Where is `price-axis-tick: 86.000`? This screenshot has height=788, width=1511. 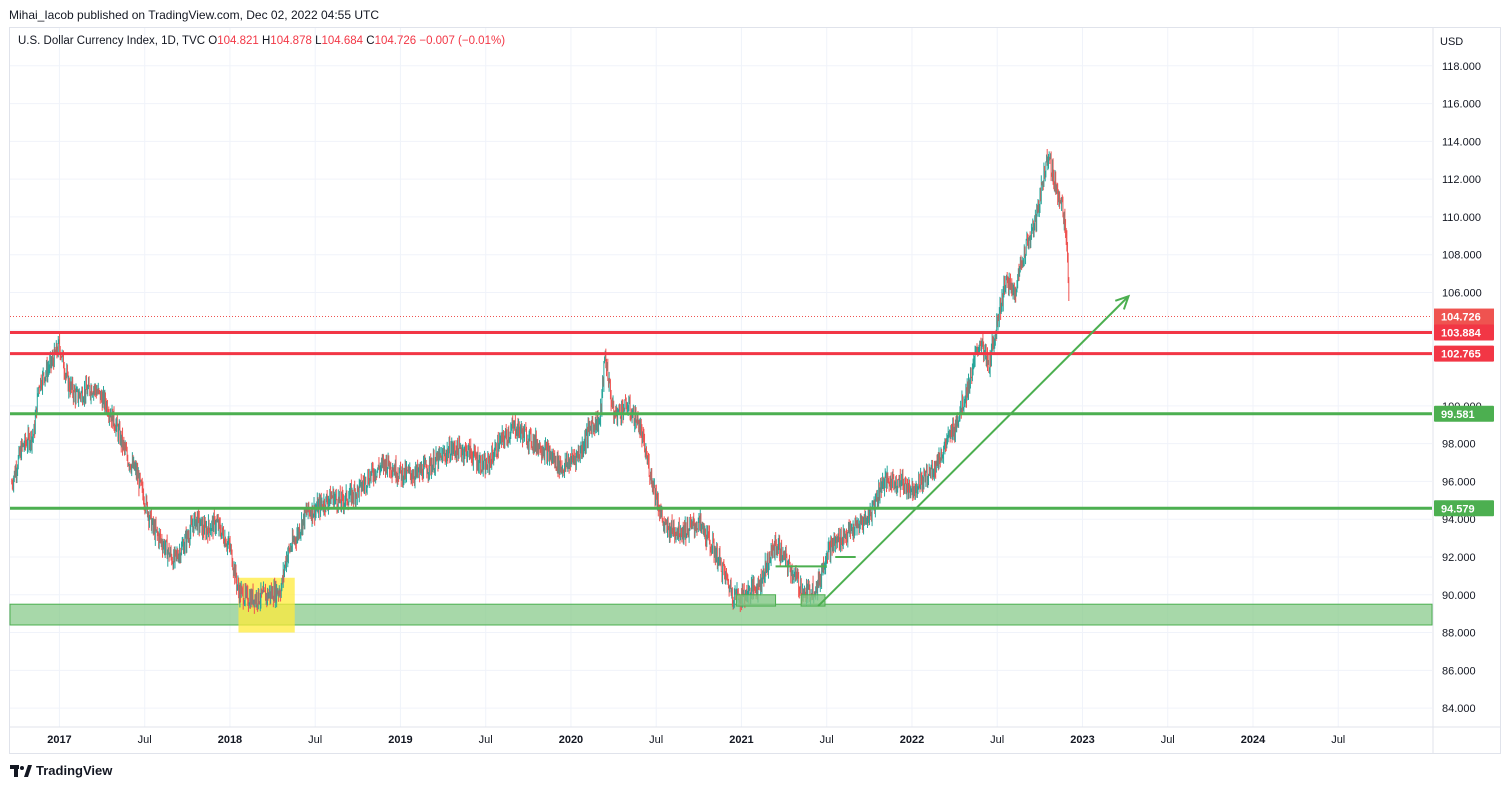
price-axis-tick: 86.000 is located at coordinates (1459, 671).